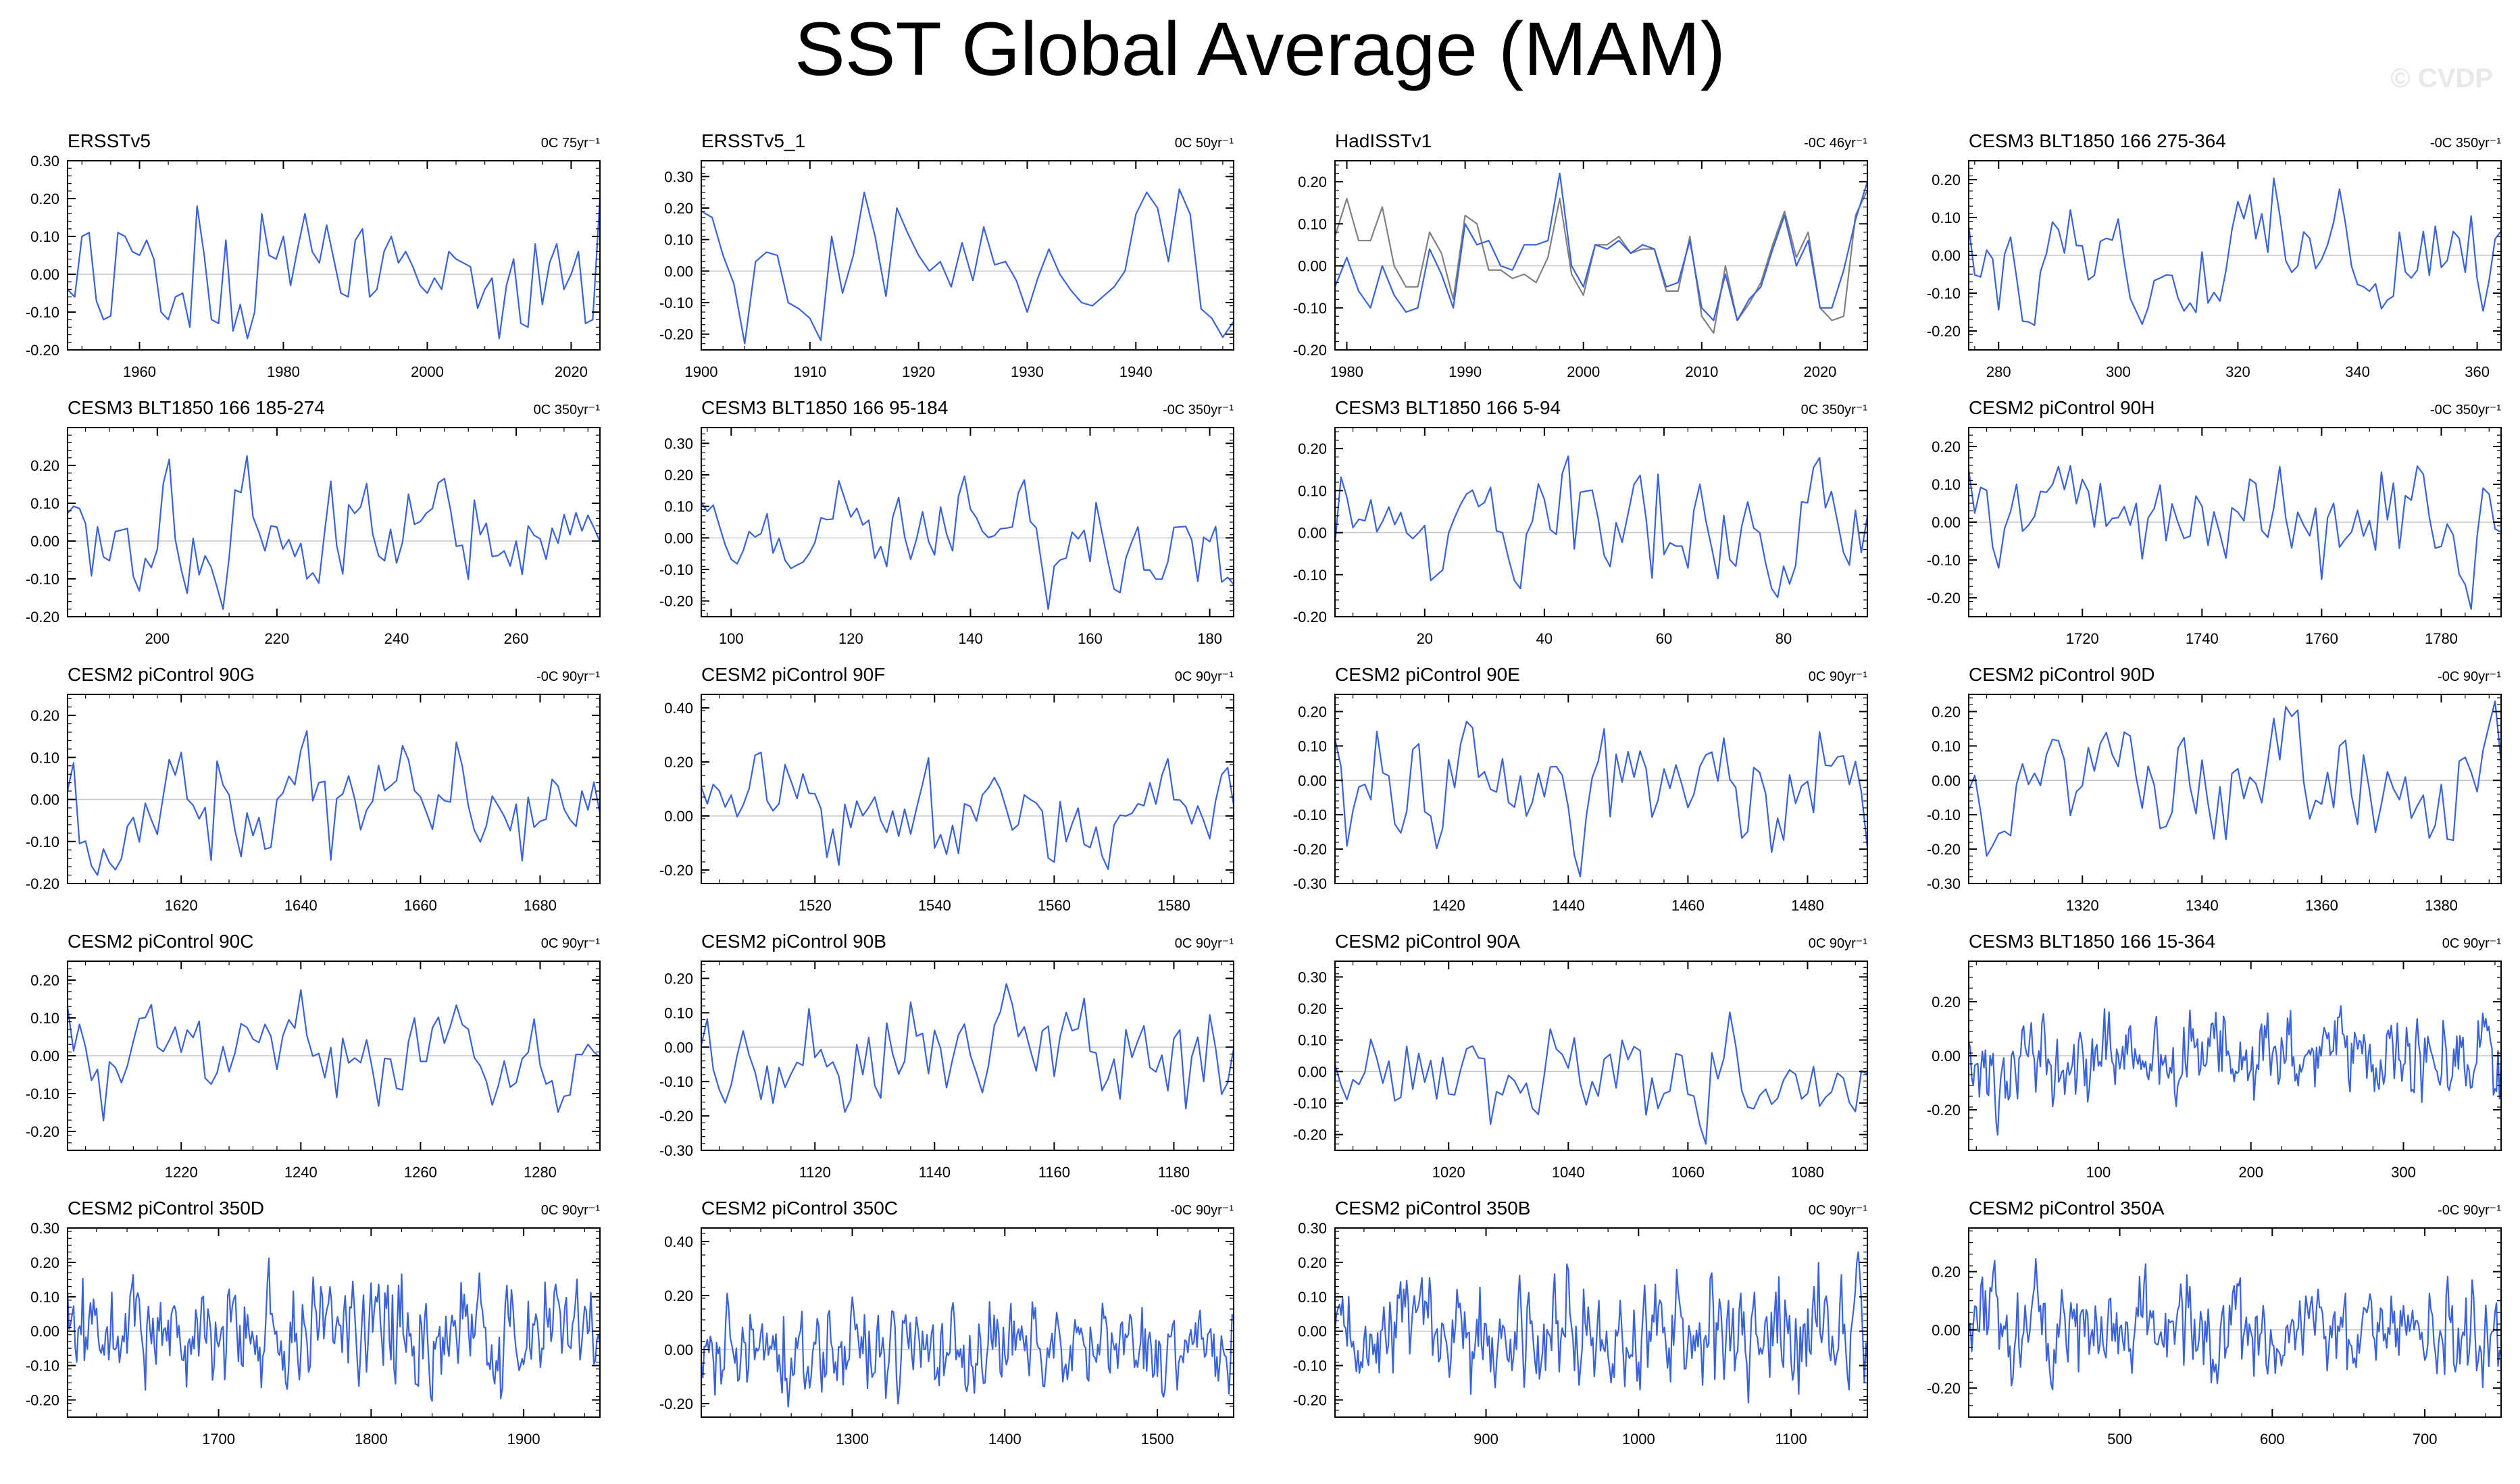  I want to click on x-tick-label: 1100, so click(1791, 1439).